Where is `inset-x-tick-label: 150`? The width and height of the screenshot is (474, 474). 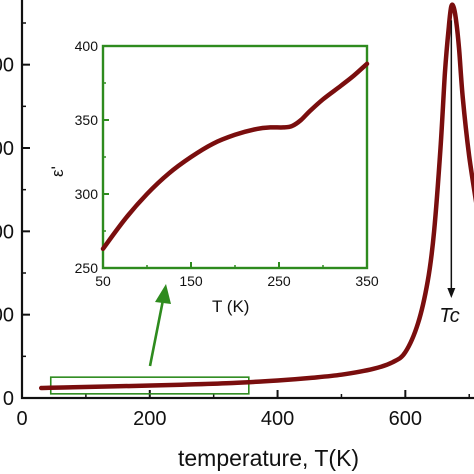
inset-x-tick-label: 150 is located at coordinates (191, 281).